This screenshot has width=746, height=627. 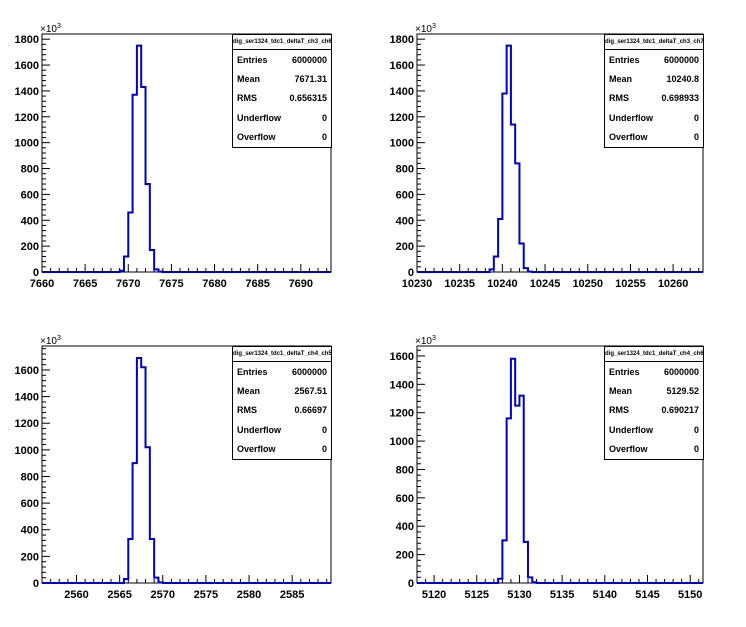 What do you see at coordinates (690, 595) in the screenshot?
I see `x-tick-label: 5150` at bounding box center [690, 595].